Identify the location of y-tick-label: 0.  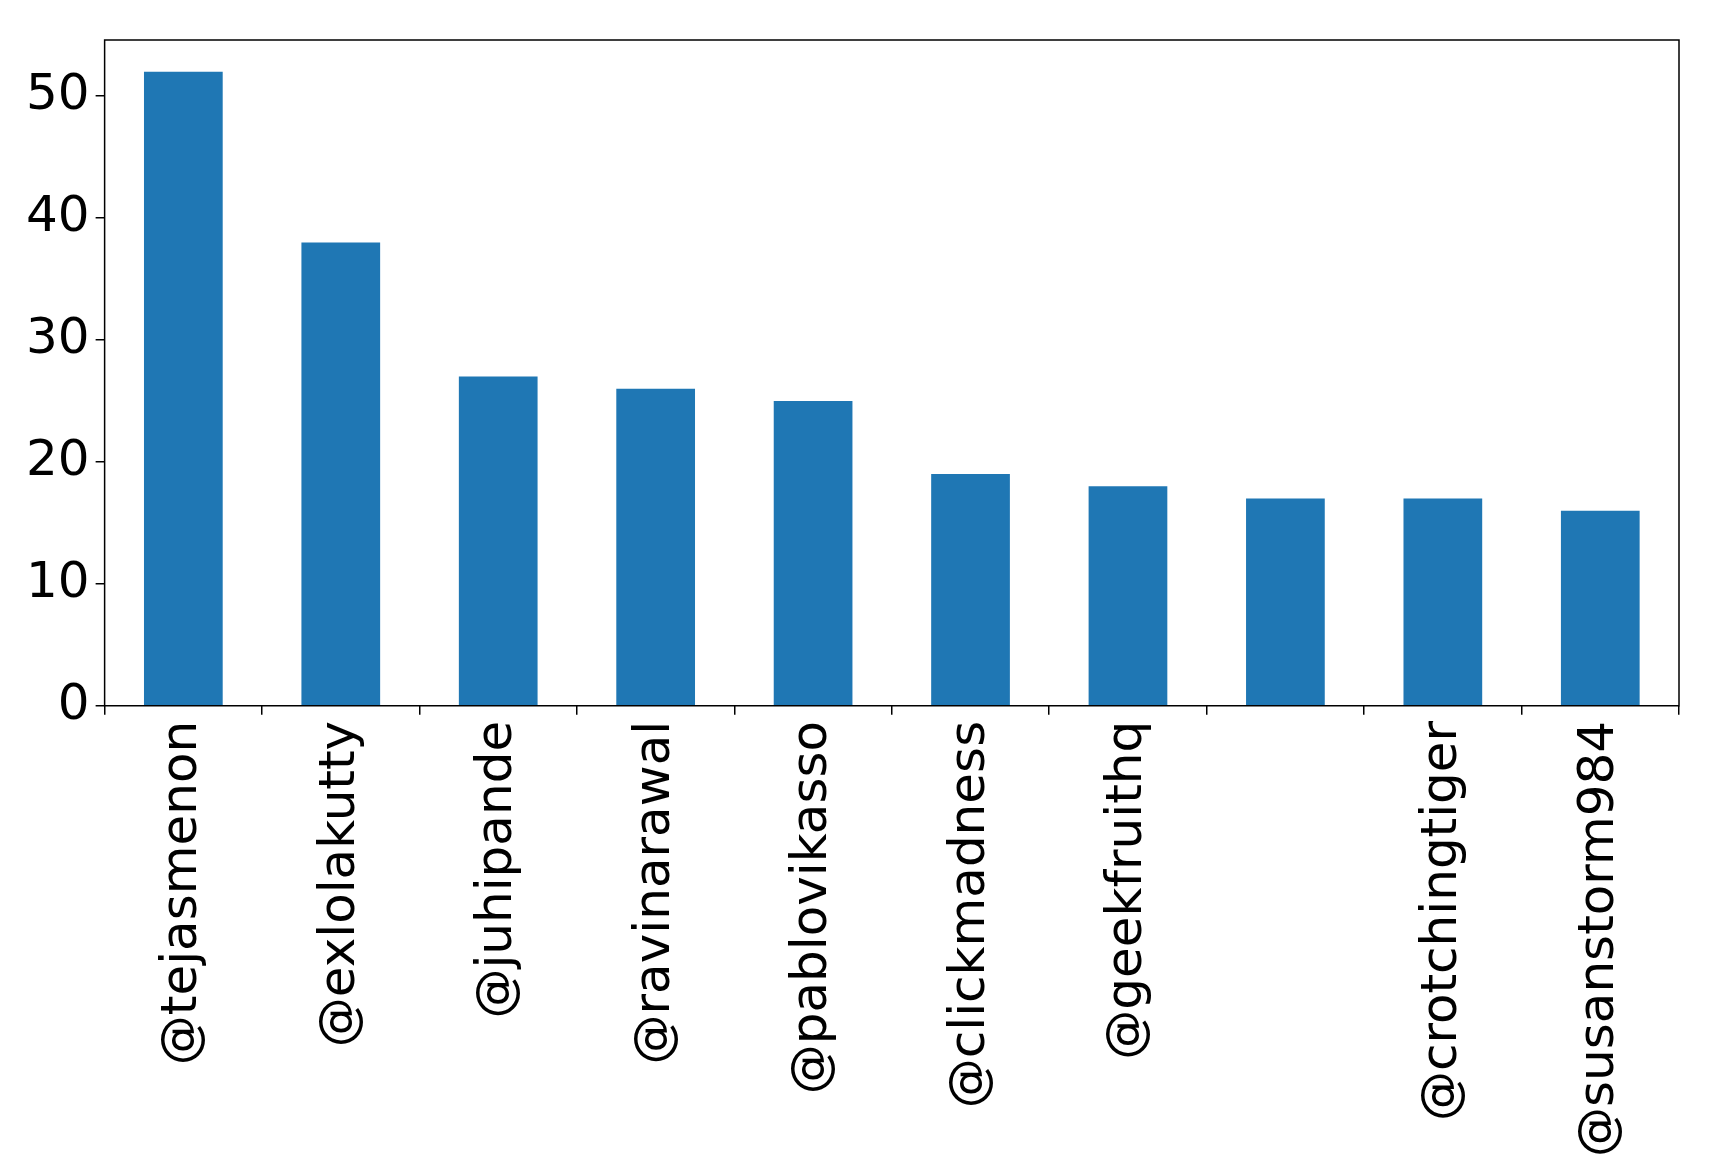
(73, 701).